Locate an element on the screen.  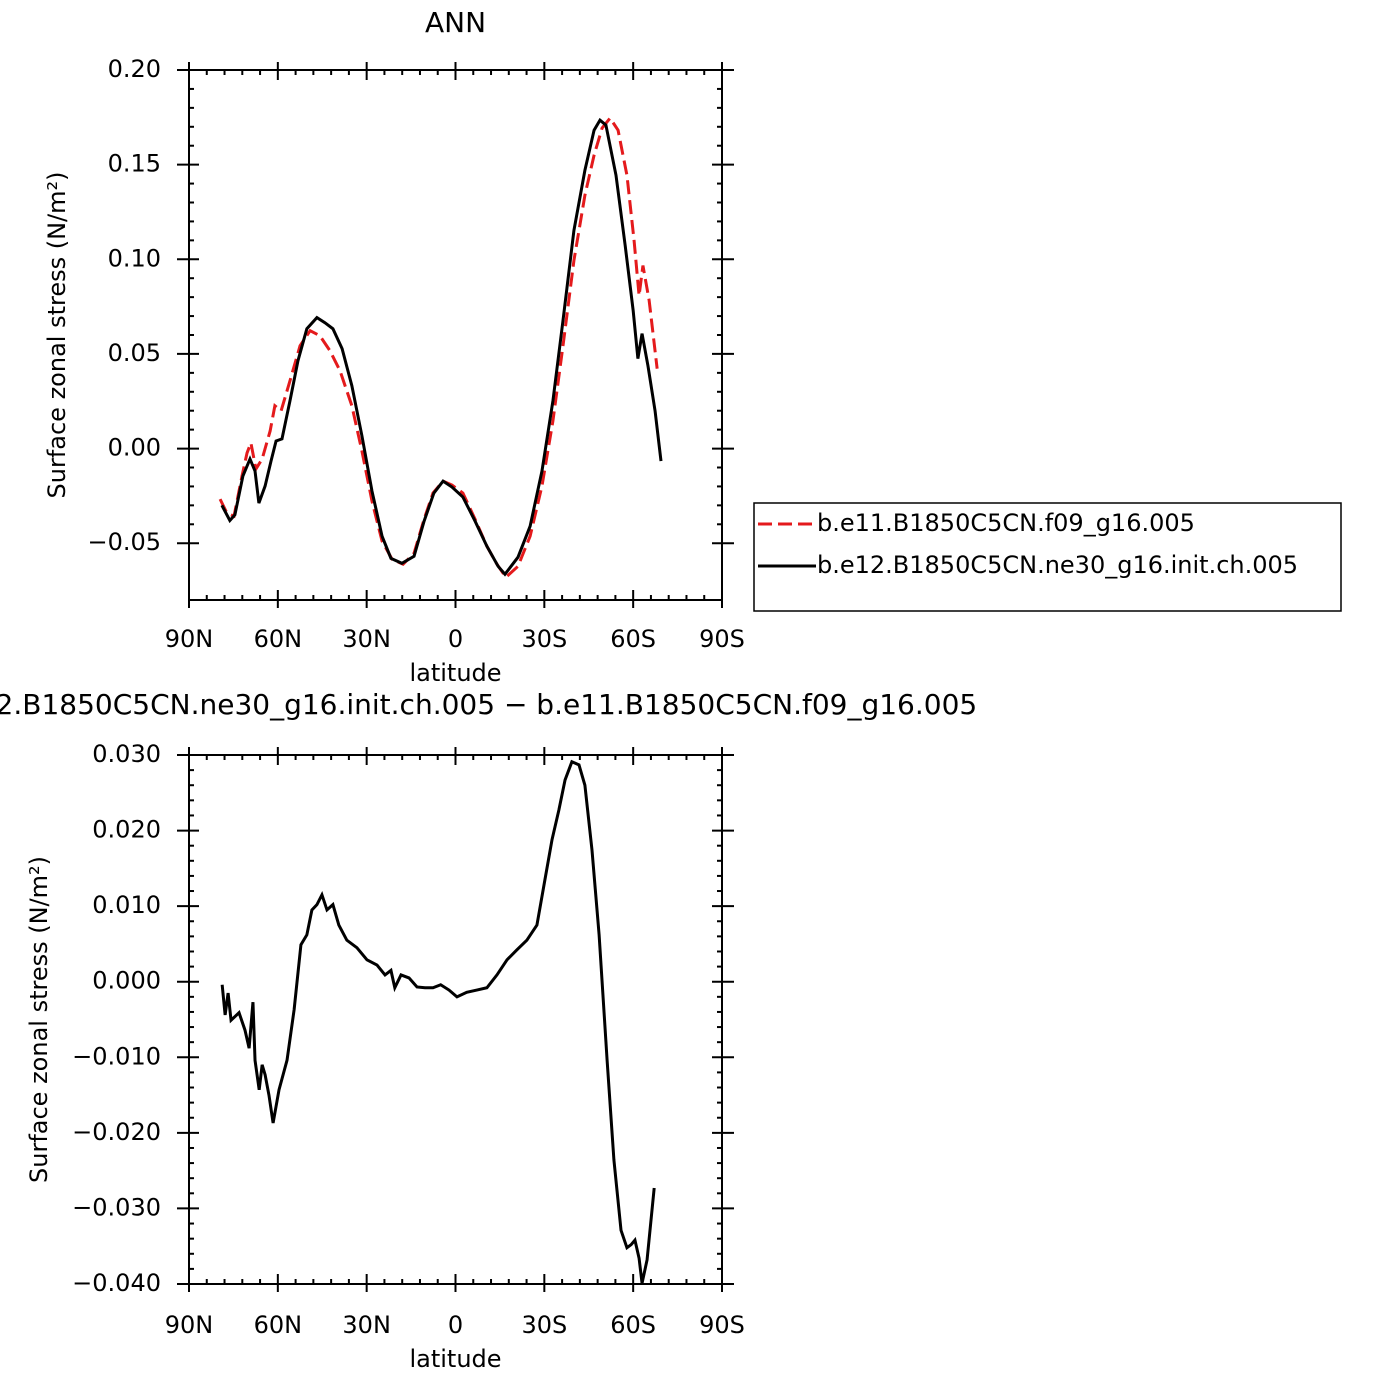
y-tick-label: 0.010 is located at coordinates (126, 905).